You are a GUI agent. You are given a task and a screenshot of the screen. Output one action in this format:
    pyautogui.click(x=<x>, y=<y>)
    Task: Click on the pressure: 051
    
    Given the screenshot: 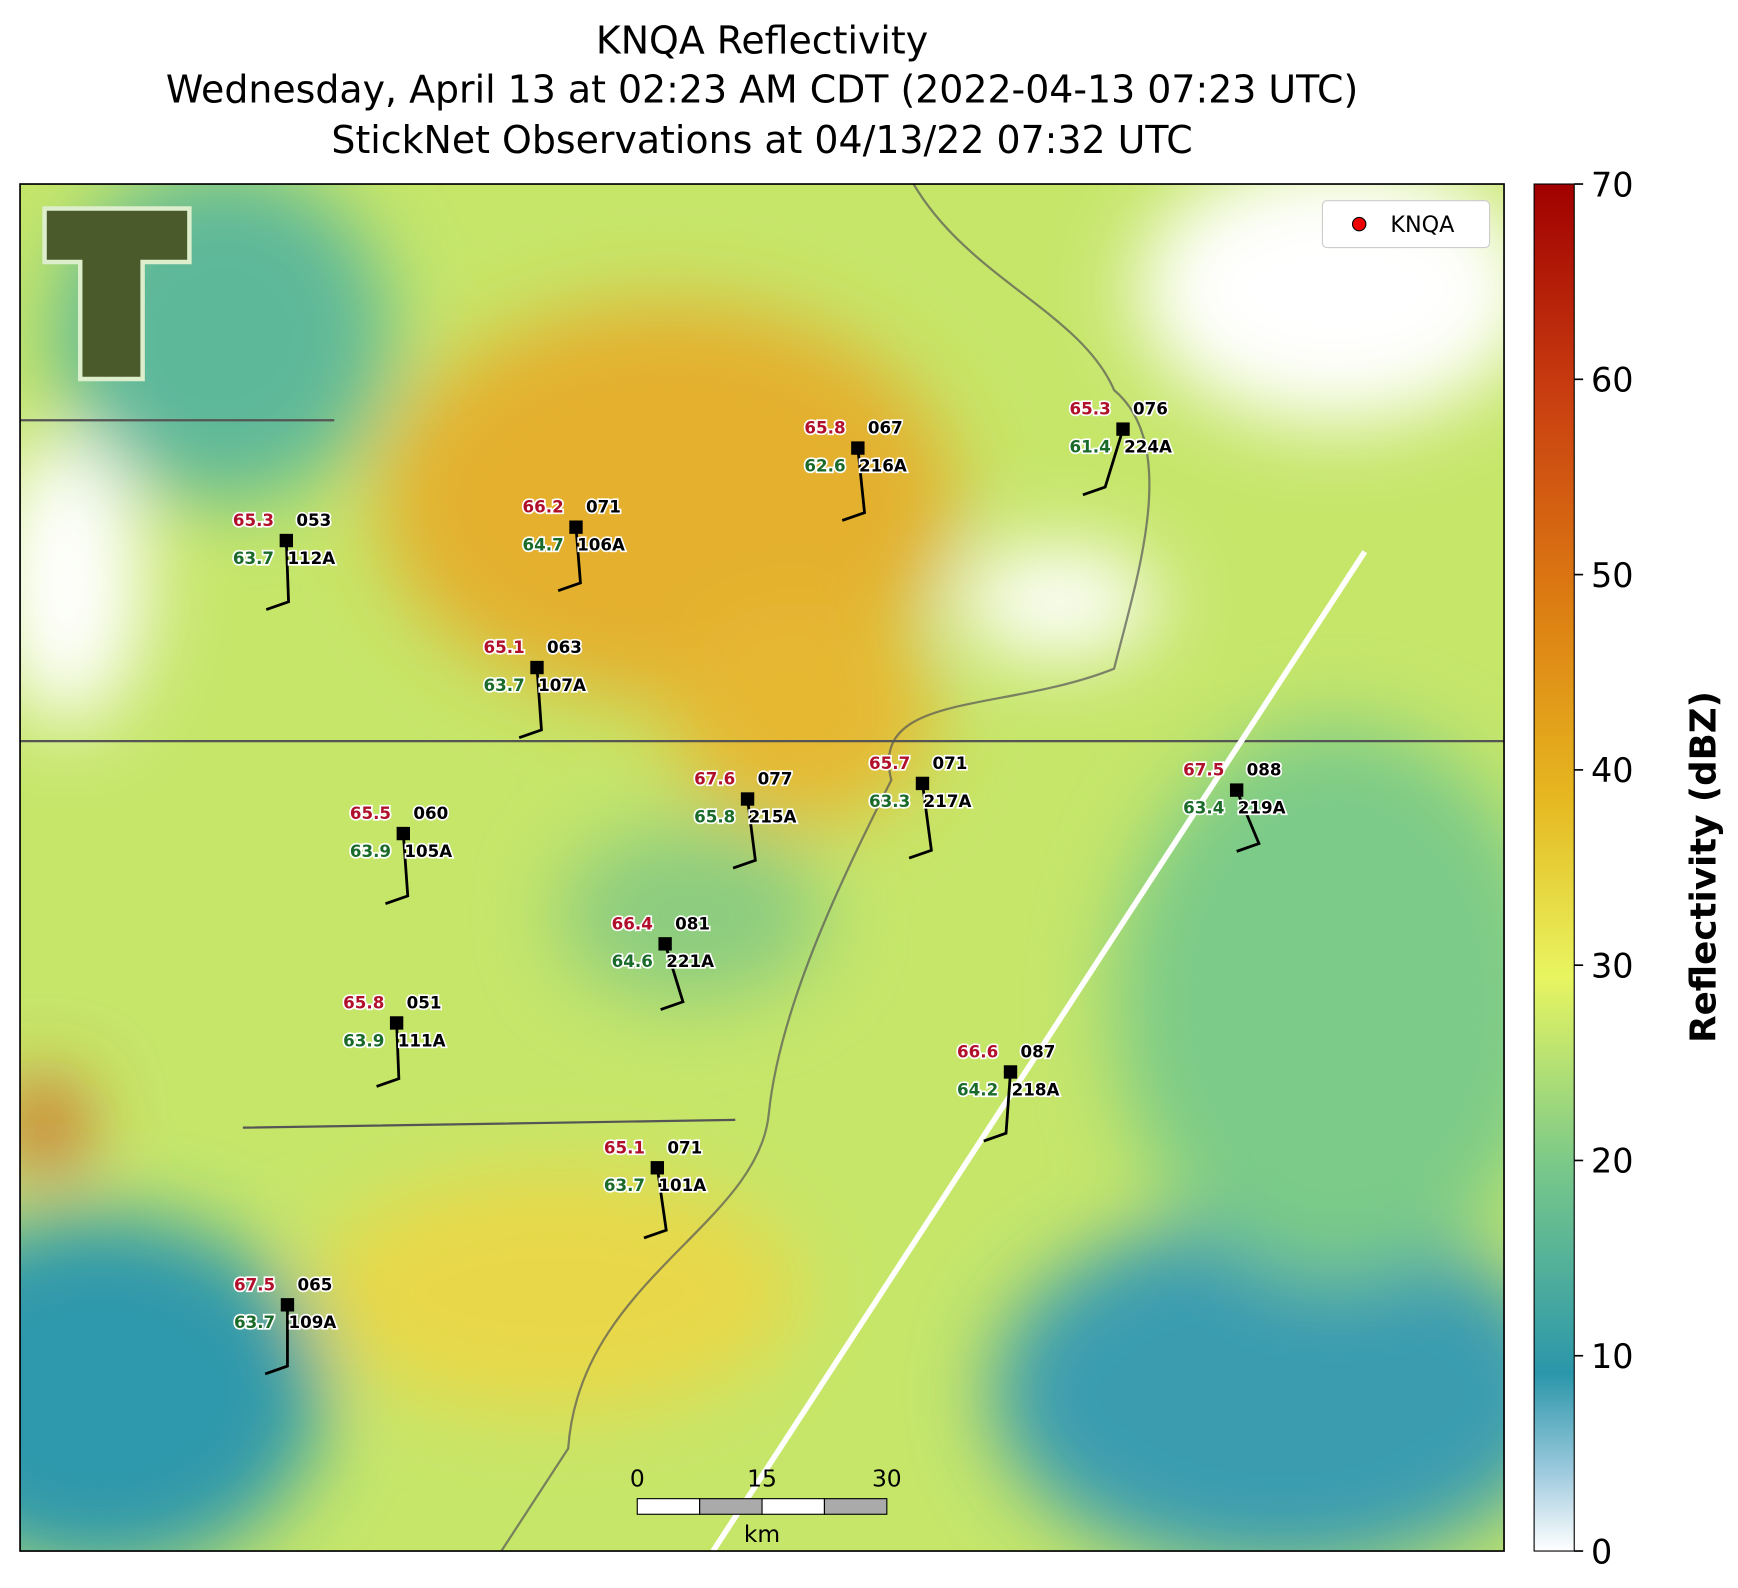 What is the action you would take?
    pyautogui.click(x=424, y=1002)
    